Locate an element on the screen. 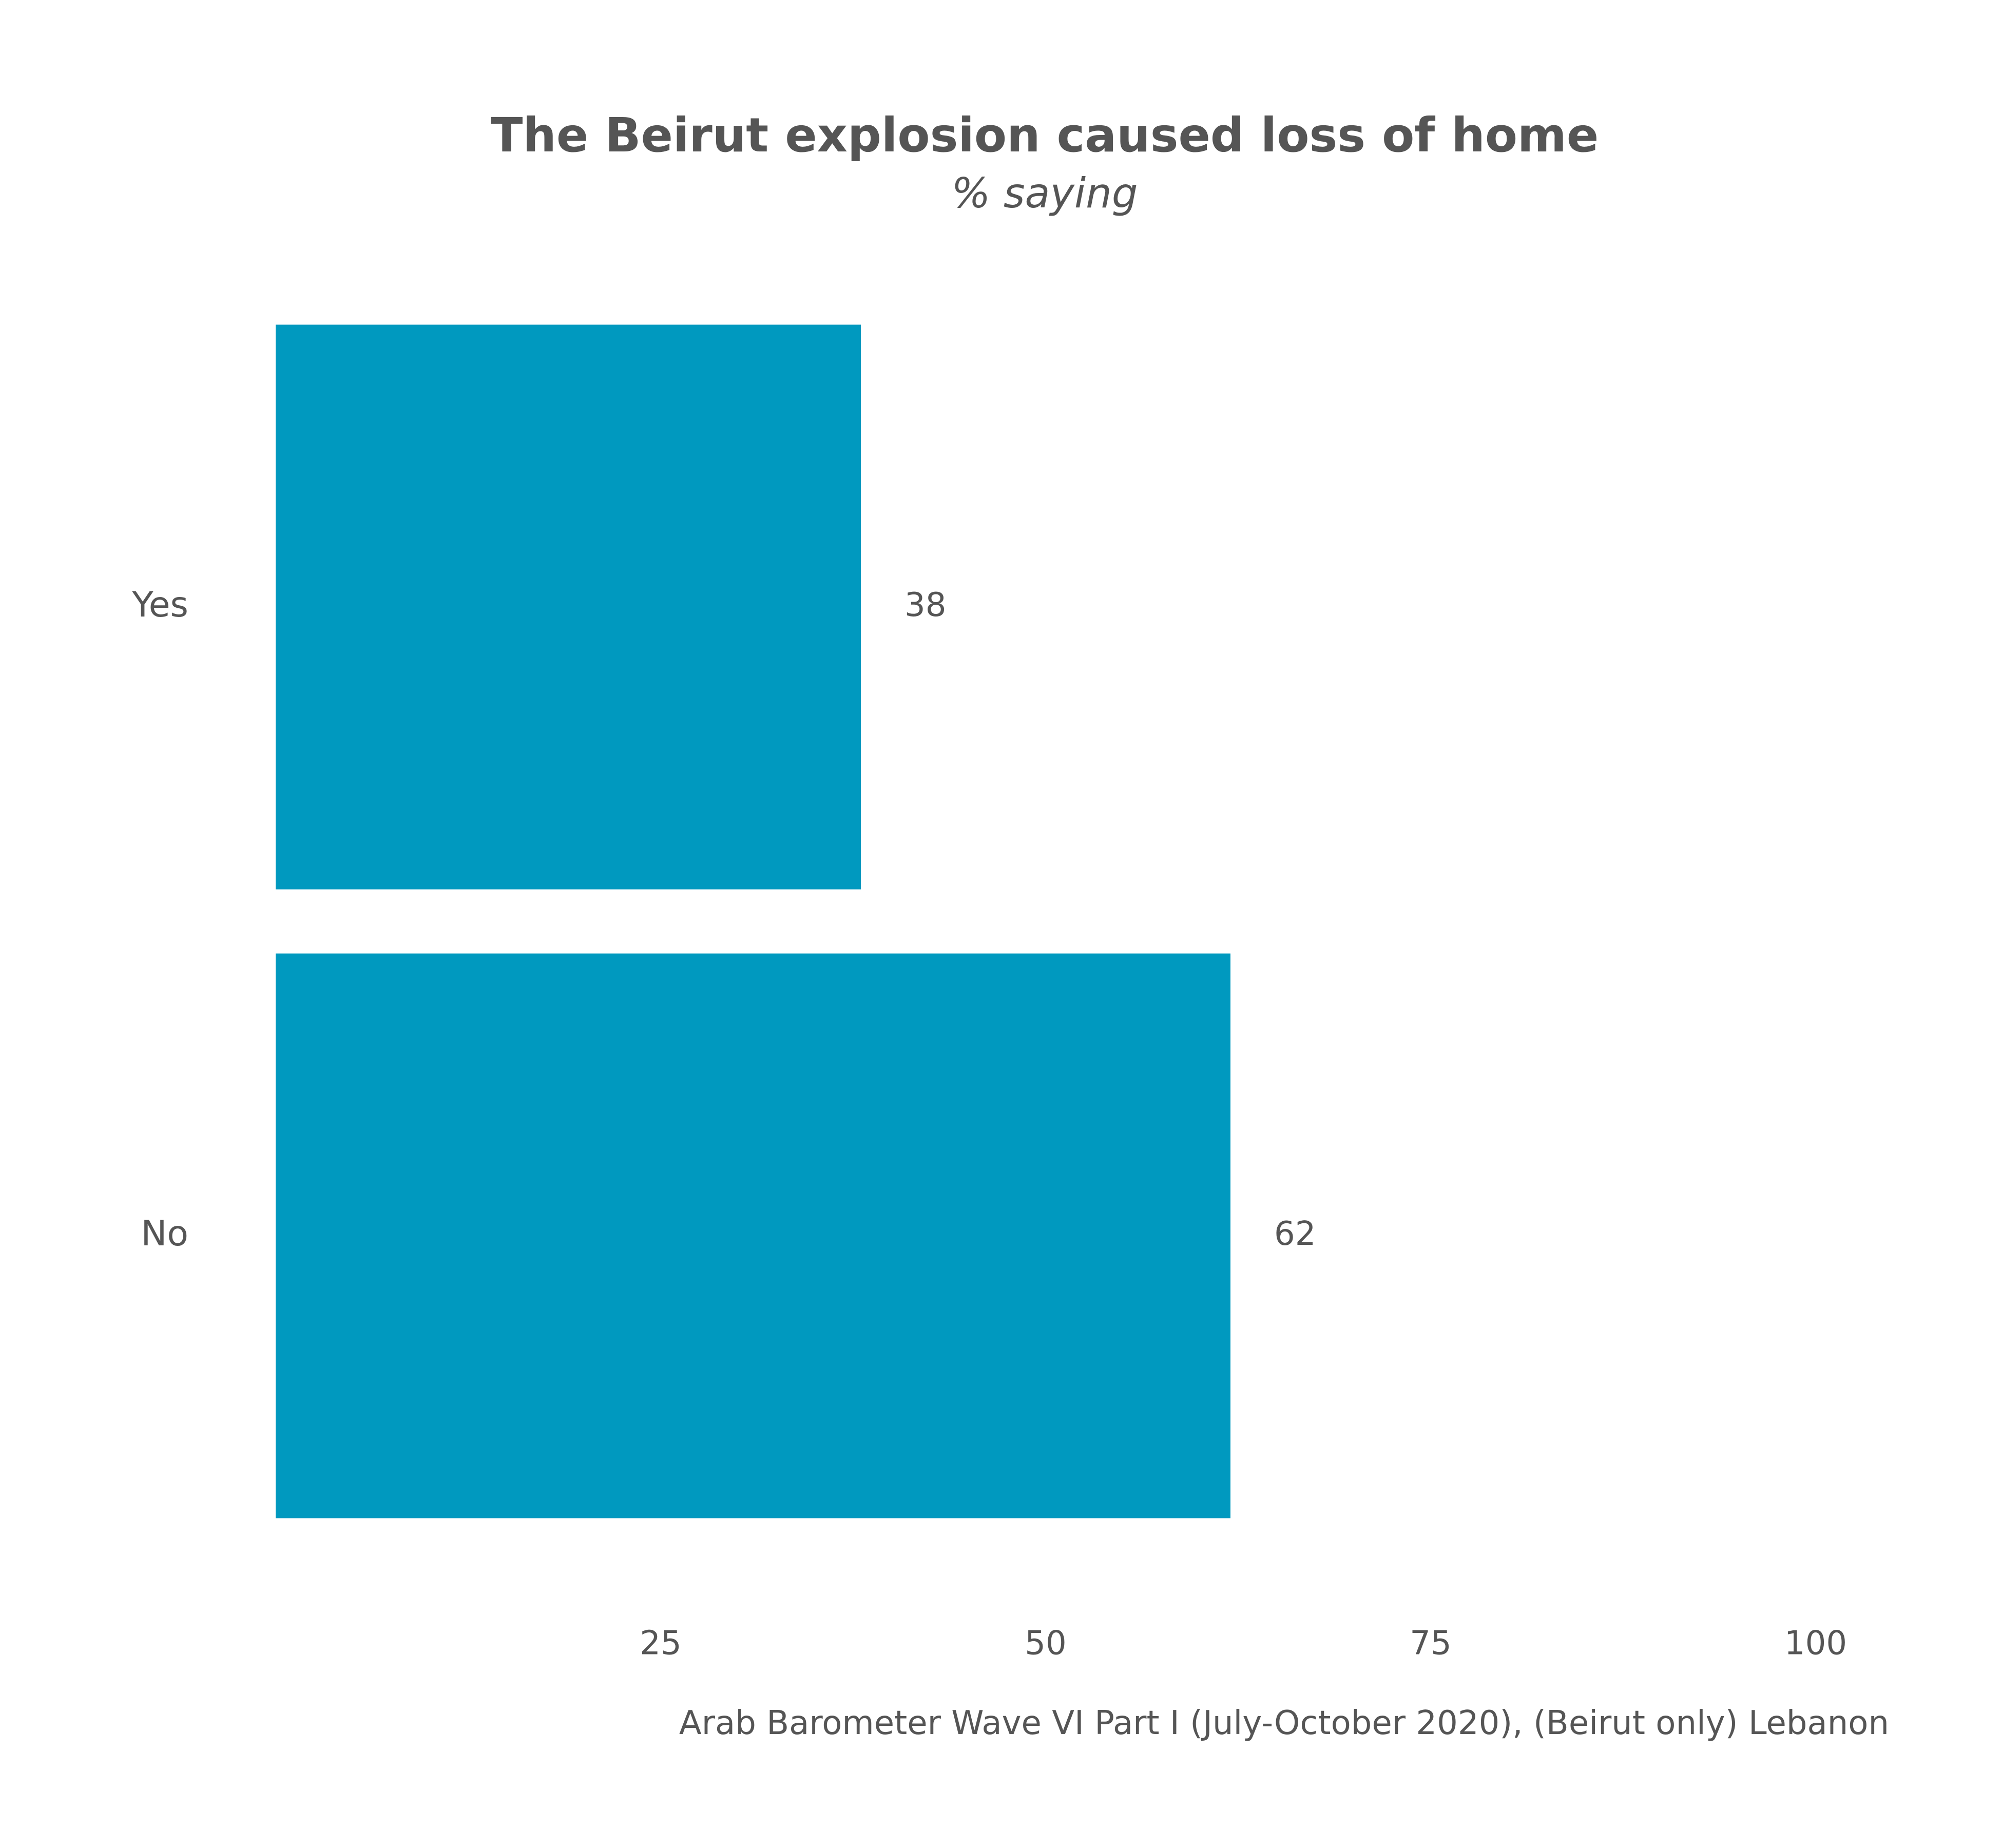 This screenshot has width=2002, height=1848. chart-subtitle: % saying is located at coordinates (1044, 193).